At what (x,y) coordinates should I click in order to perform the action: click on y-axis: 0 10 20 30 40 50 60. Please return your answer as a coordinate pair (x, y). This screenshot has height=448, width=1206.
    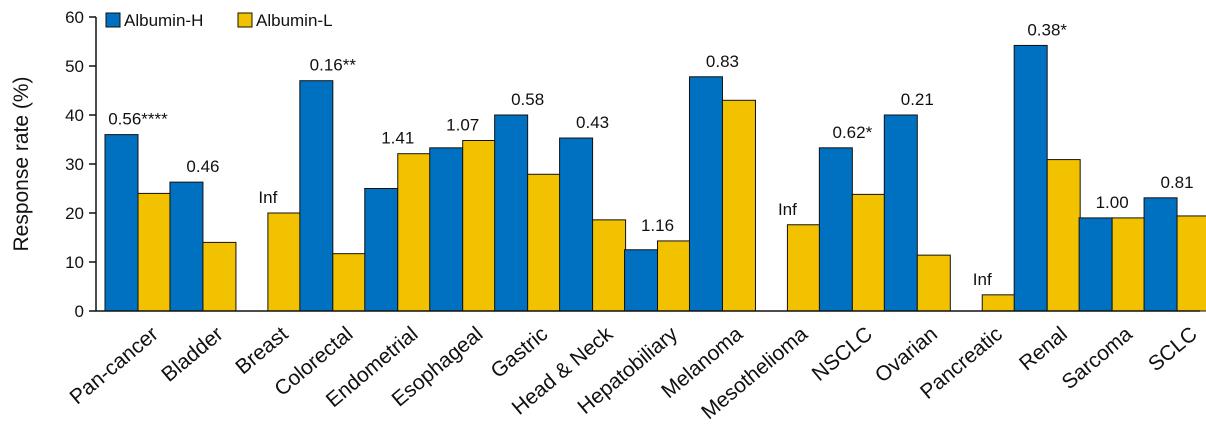
    Looking at the image, I should click on (81, 164).